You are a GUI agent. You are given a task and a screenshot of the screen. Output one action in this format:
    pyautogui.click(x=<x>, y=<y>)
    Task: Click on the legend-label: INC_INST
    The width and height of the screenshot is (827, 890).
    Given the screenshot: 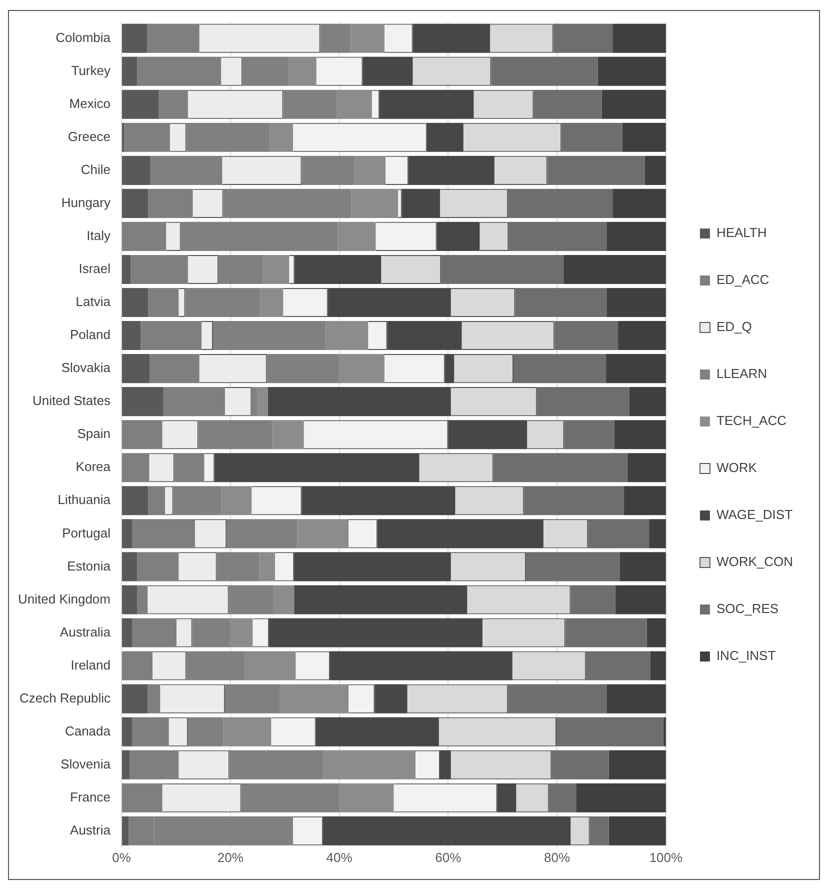 What is the action you would take?
    pyautogui.click(x=746, y=656)
    